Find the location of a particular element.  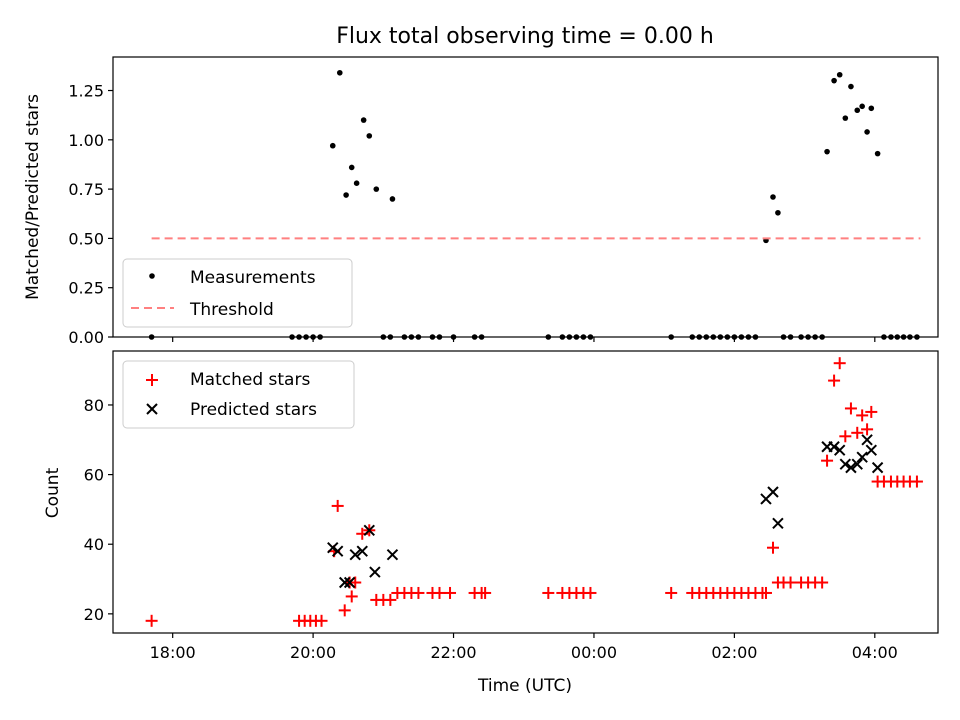

bottom-y-tick-label: 80 is located at coordinates (94, 405).